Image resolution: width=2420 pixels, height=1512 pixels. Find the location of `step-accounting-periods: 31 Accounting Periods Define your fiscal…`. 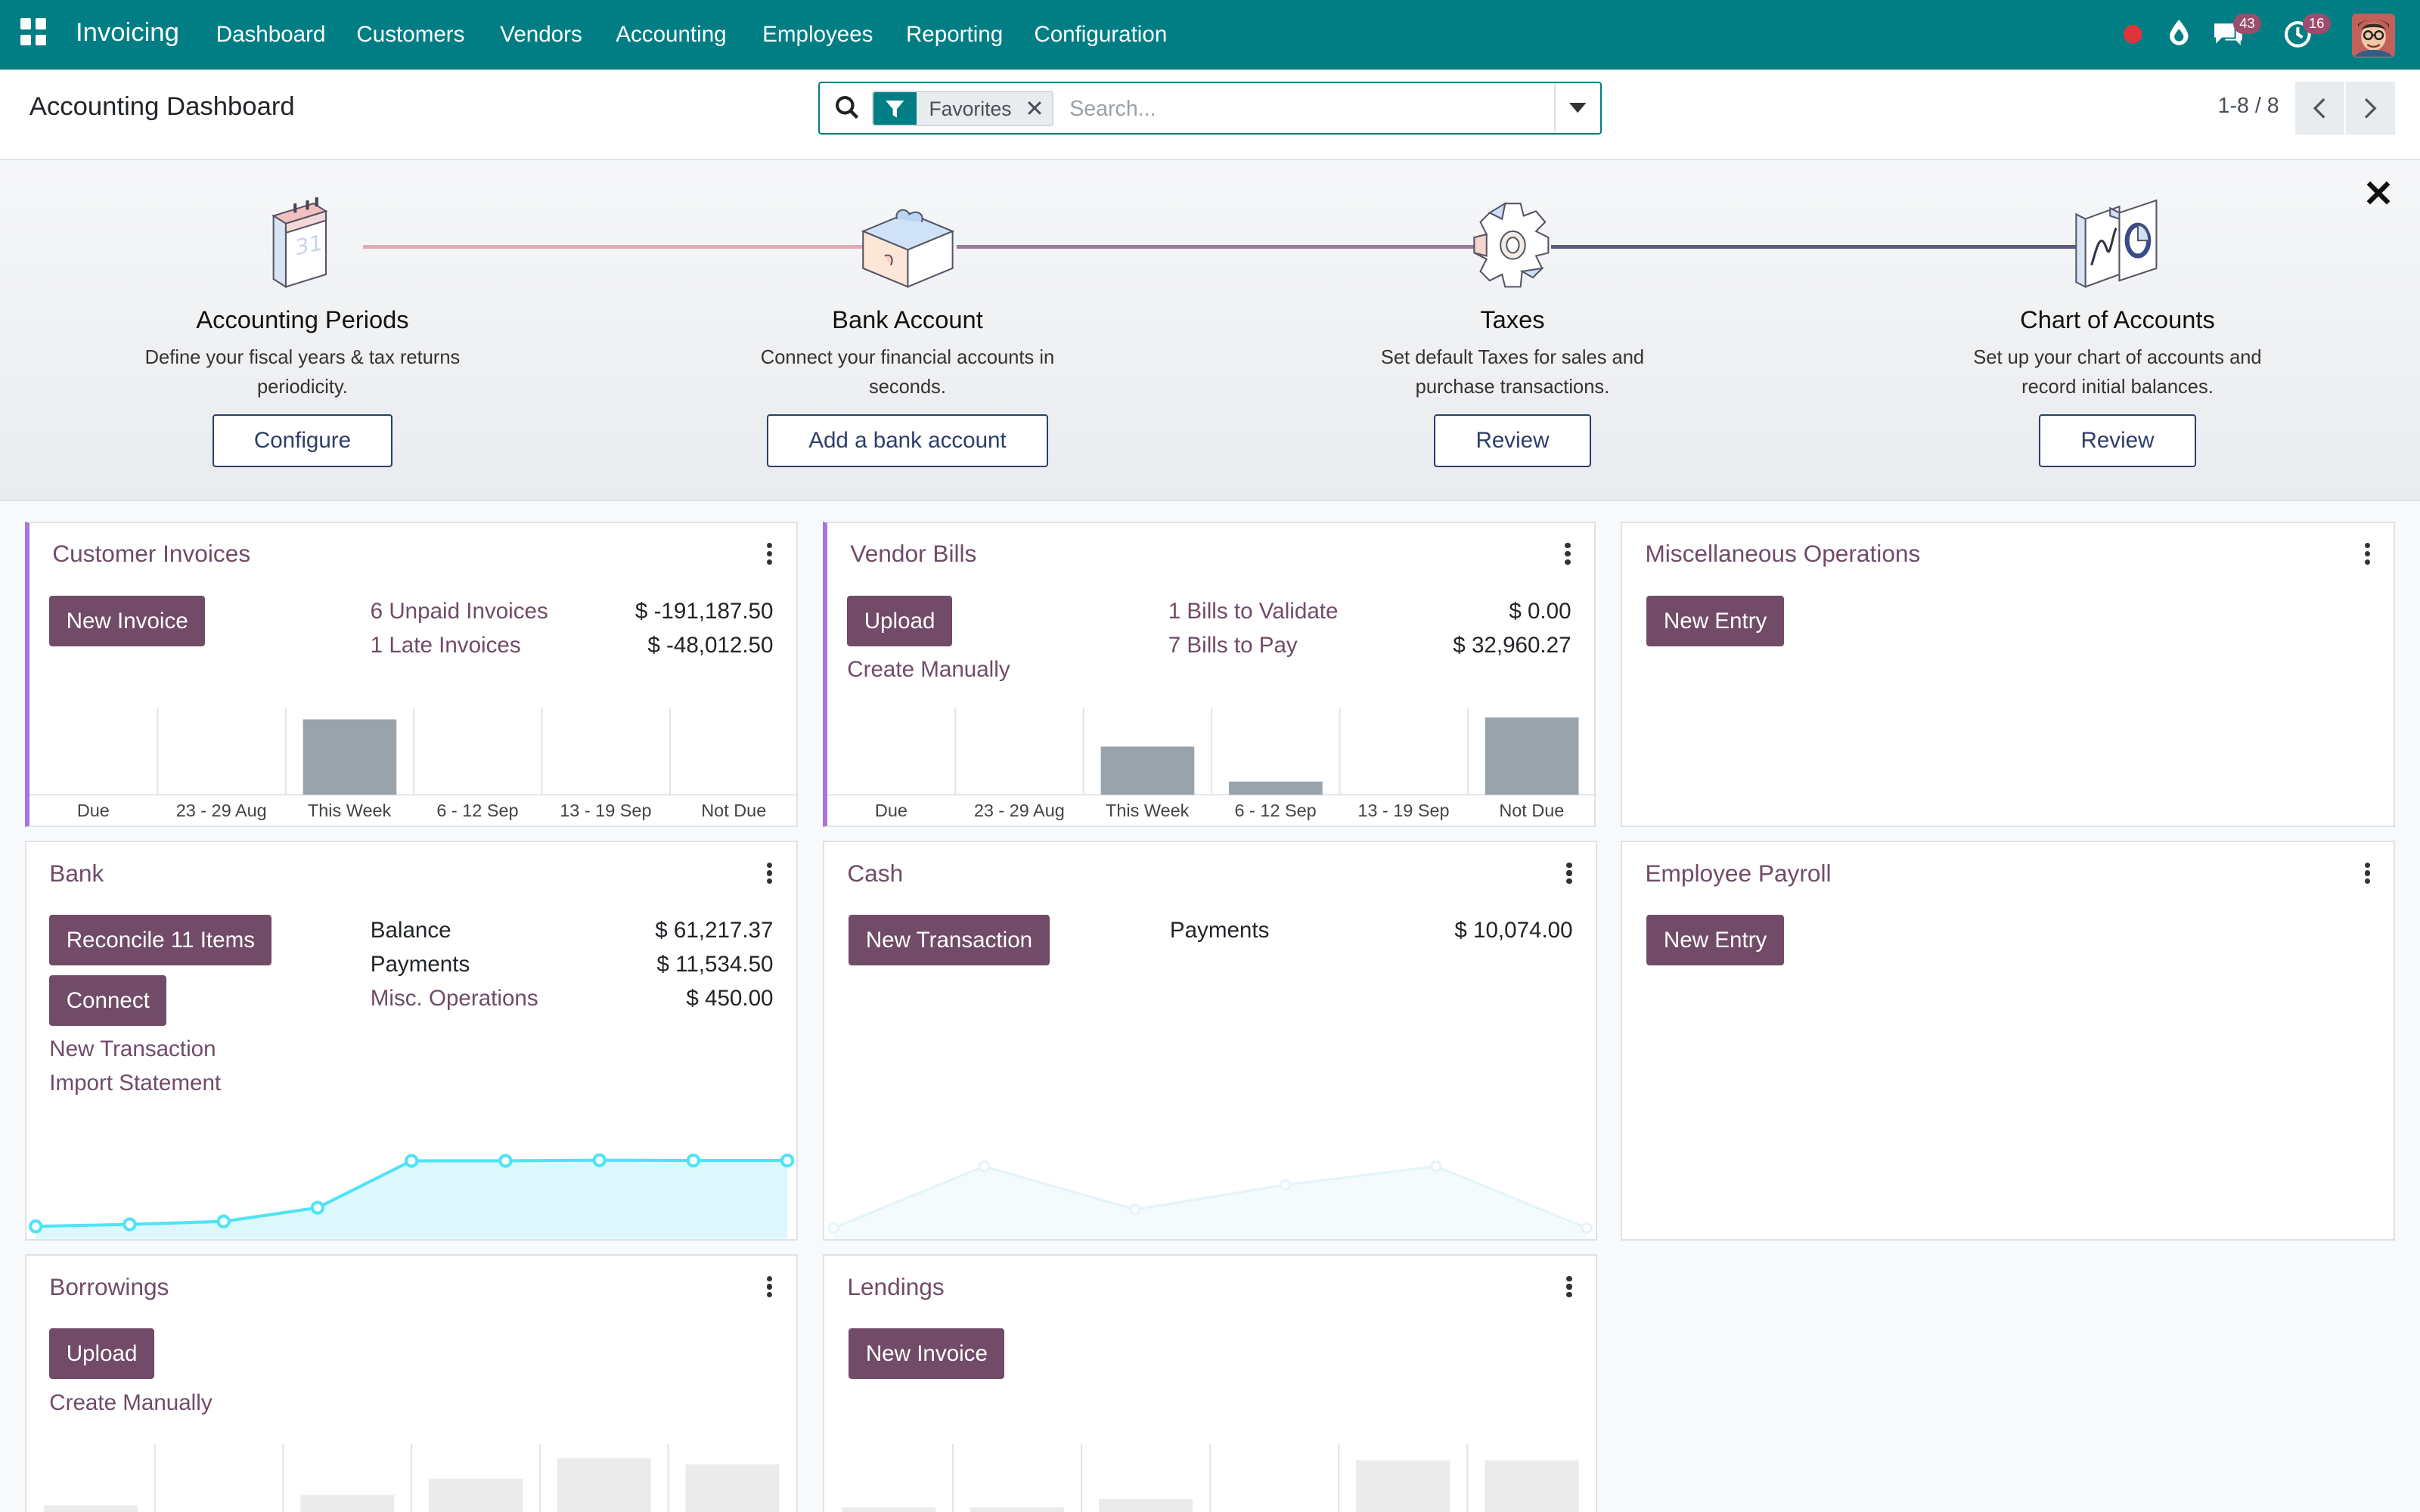

step-accounting-periods: 31 Accounting Periods Define your fiscal… is located at coordinates (302, 332).